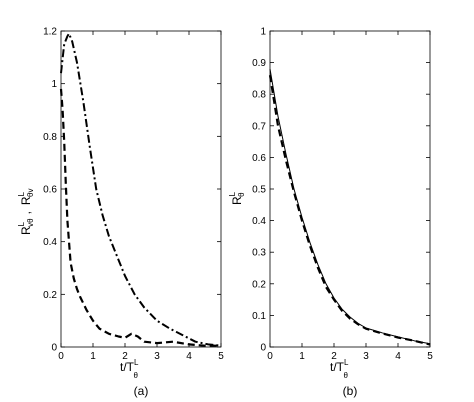  I want to click on panel-a-ylabel-sup1: L, so click(21, 223).